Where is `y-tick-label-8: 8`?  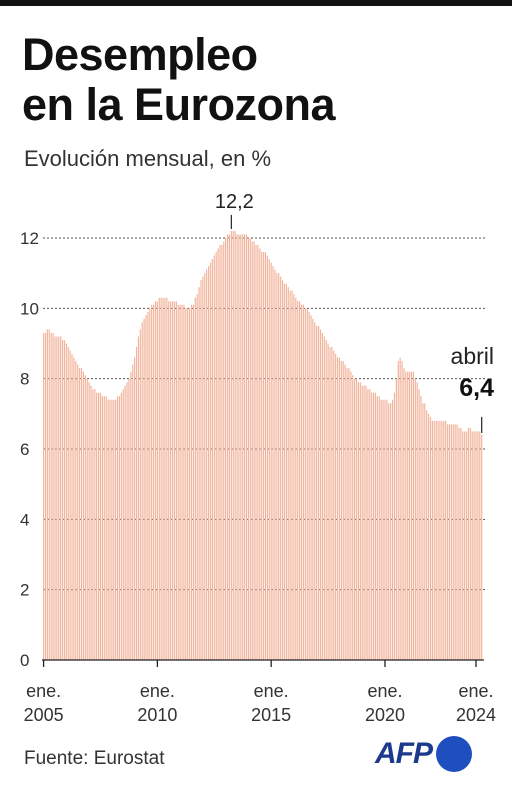
y-tick-label-8: 8 is located at coordinates (24, 379).